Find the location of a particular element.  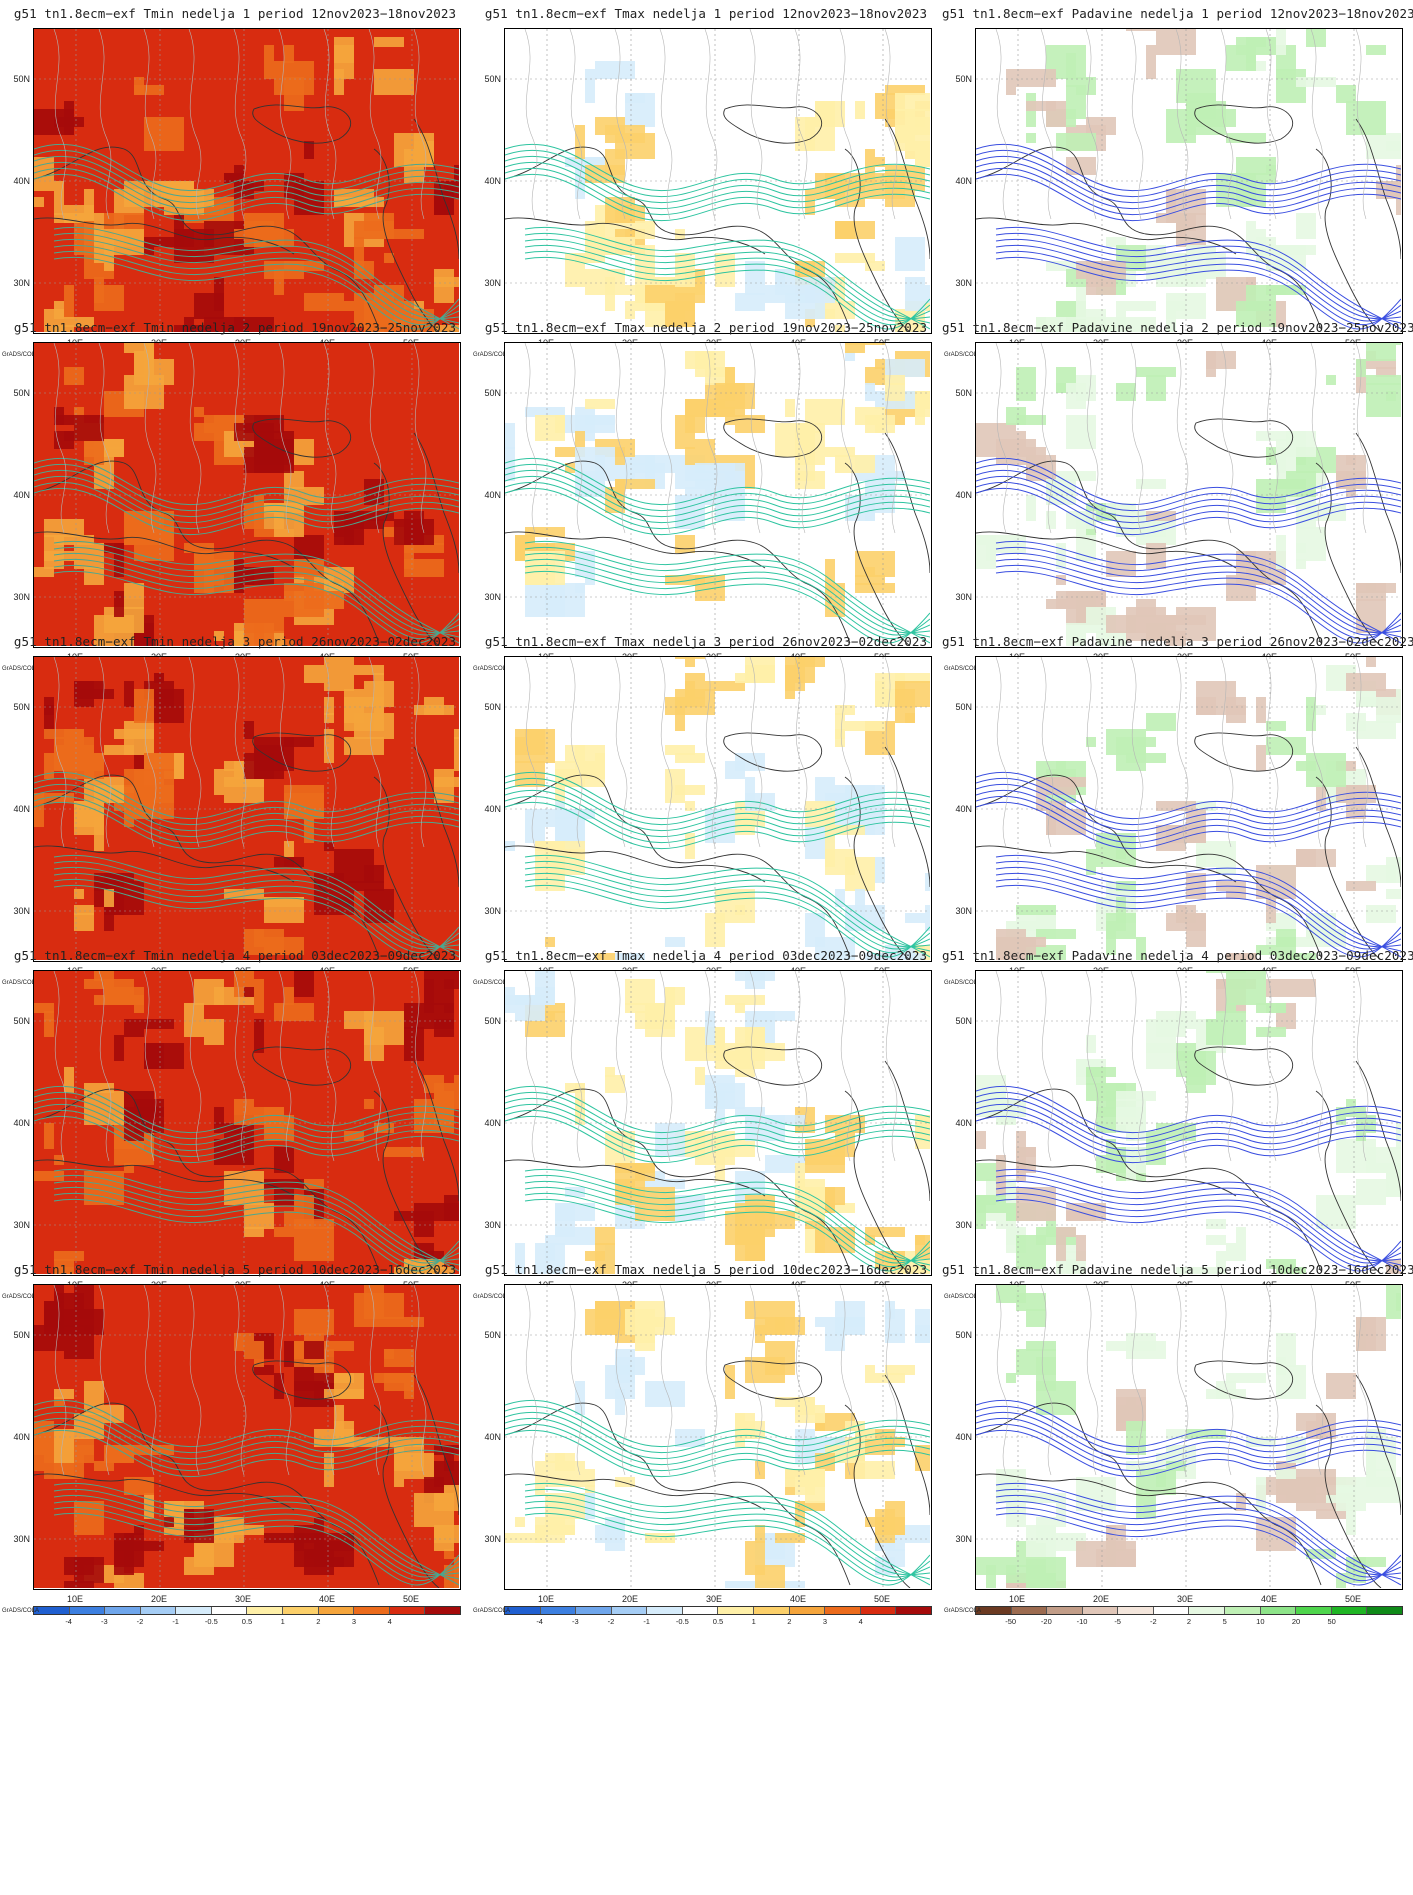

colorbar-tick-label: 2 is located at coordinates (318, 1621).